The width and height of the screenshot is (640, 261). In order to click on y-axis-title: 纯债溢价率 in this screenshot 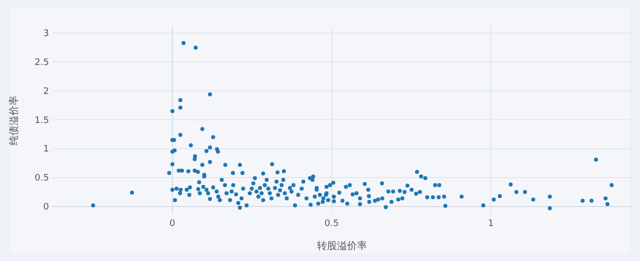, I will do `click(14, 121)`.